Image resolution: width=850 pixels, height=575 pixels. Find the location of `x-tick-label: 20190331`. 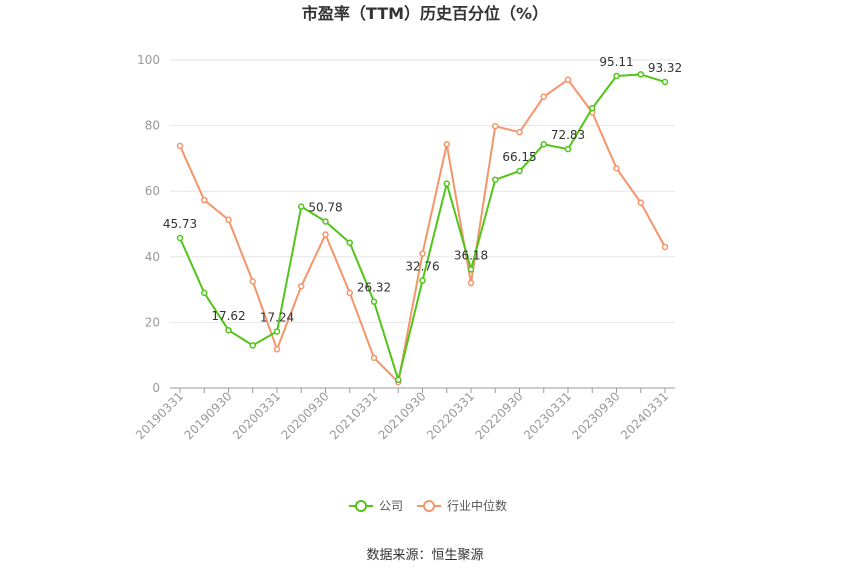

x-tick-label: 20190331 is located at coordinates (159, 415).